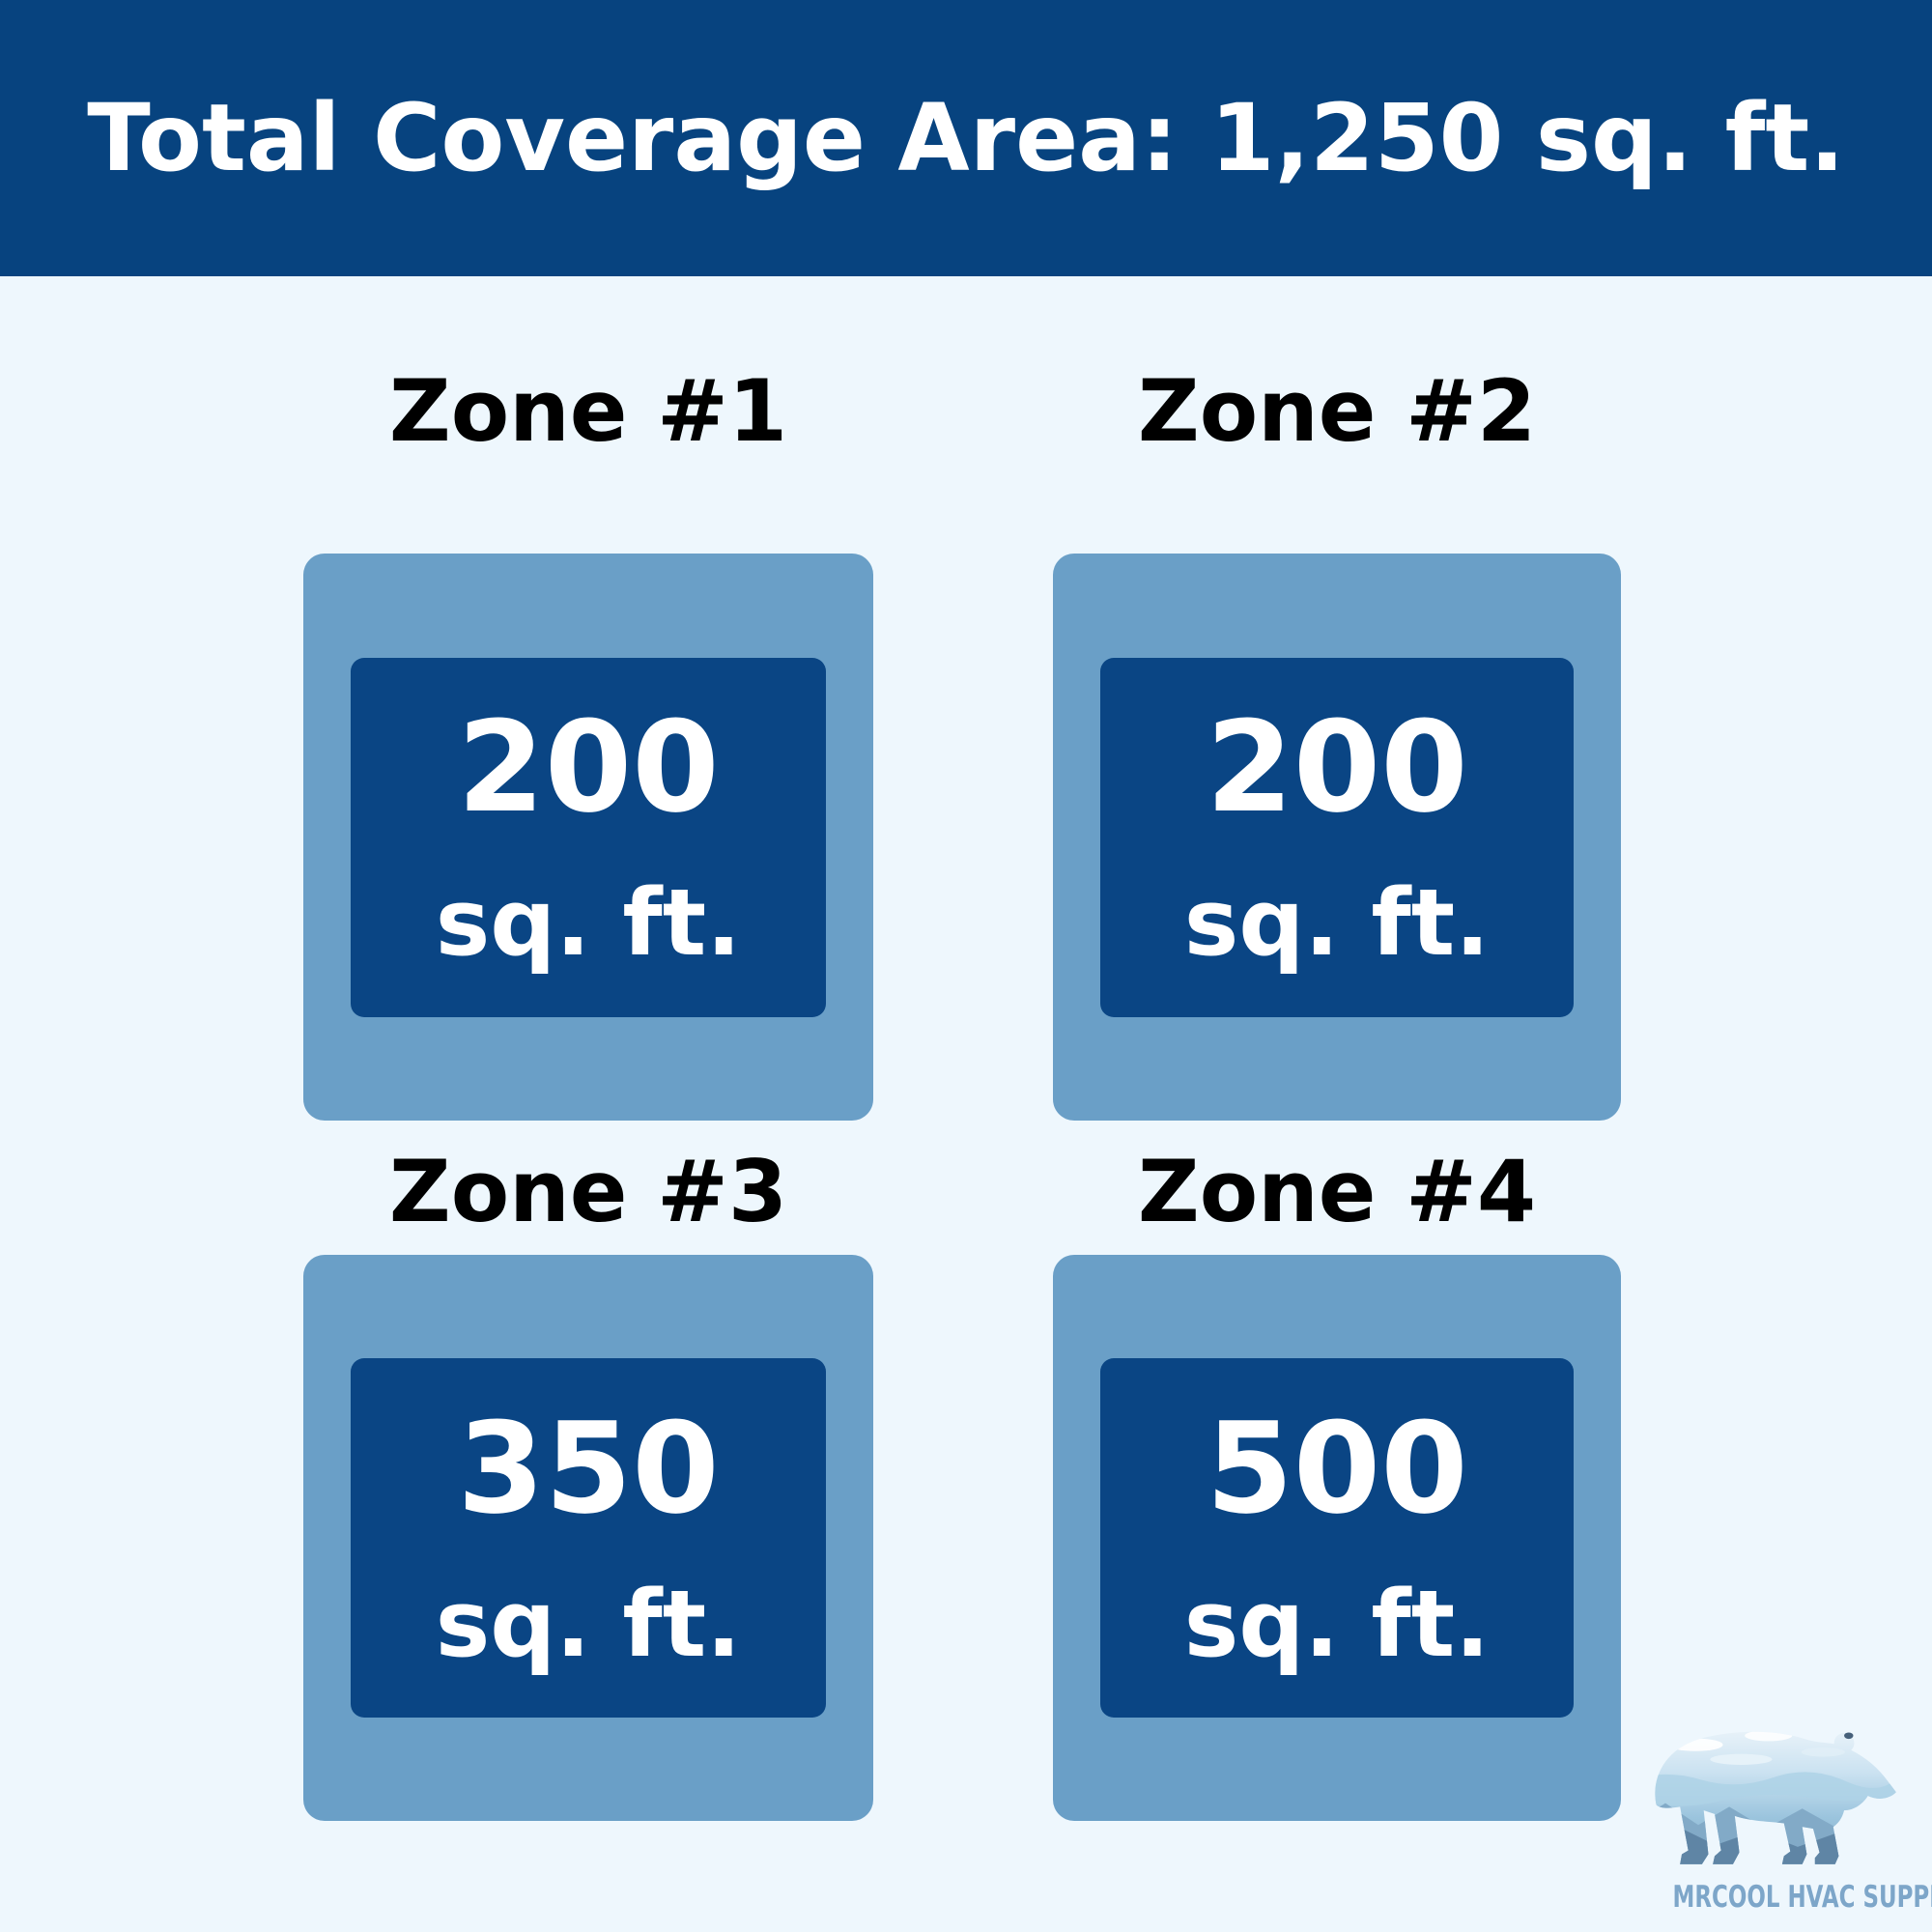 The image size is (1932, 1932). I want to click on brand-logo-text: MRCOOL HVAC SUPPLY, so click(1802, 1897).